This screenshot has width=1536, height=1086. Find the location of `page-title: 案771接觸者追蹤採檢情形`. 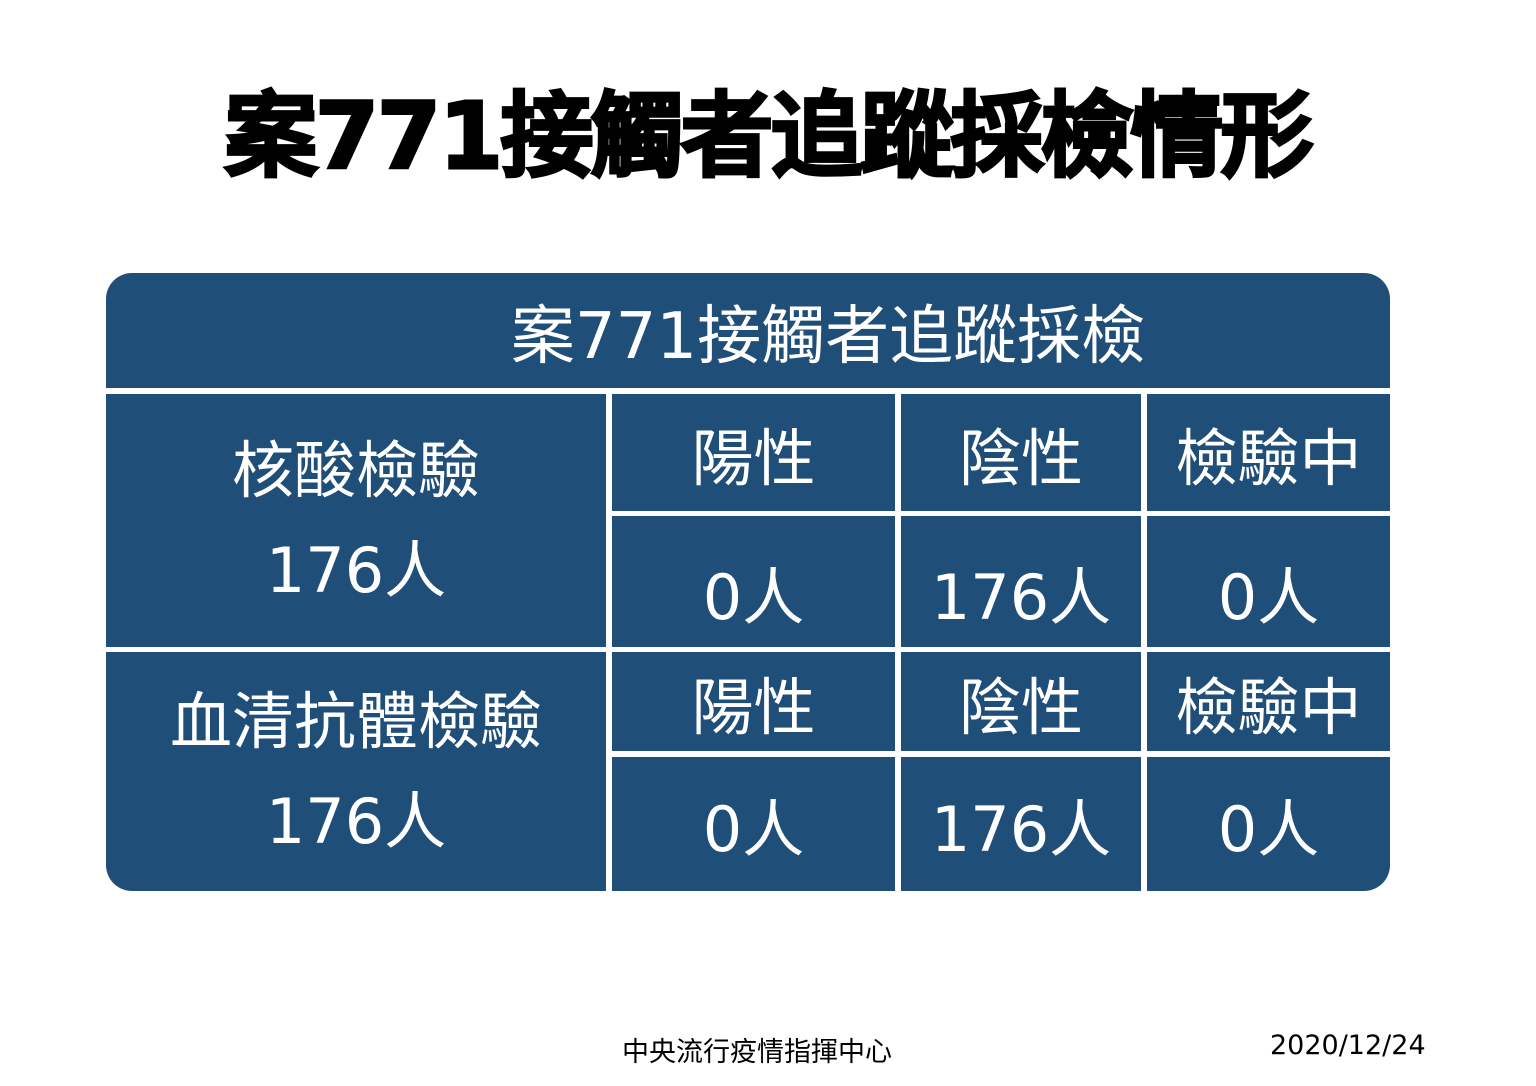

page-title: 案771接觸者追蹤採檢情形 is located at coordinates (768, 137).